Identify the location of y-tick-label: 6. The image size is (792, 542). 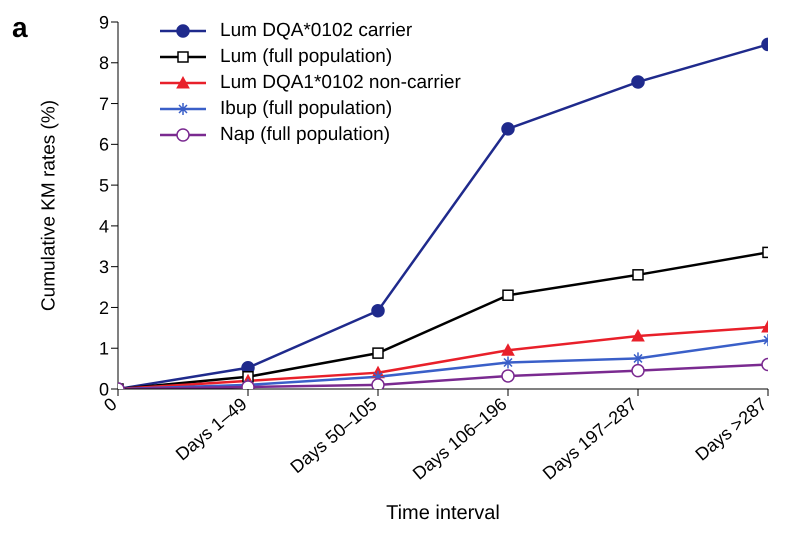
(103, 144).